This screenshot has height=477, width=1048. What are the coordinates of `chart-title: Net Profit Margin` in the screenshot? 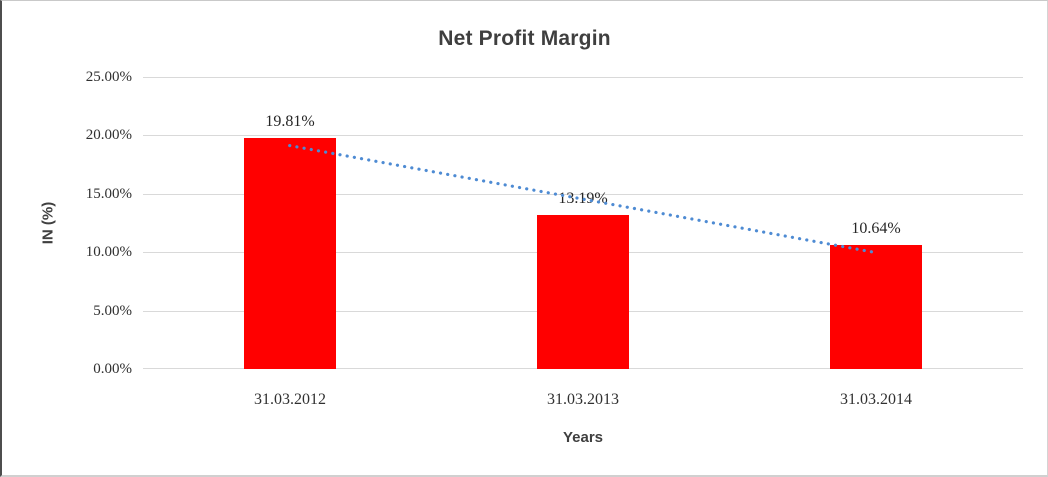 It's located at (524, 38).